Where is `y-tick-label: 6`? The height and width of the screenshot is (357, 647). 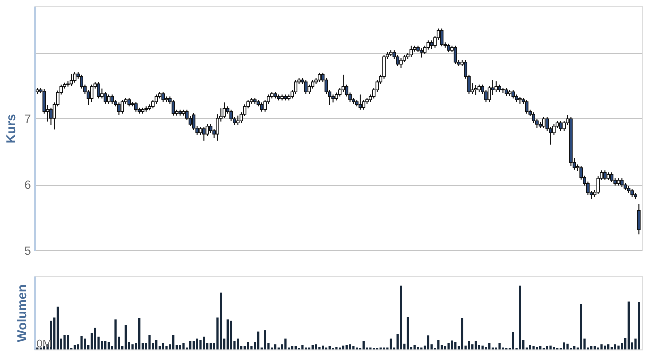 y-tick-label: 6 is located at coordinates (28, 185).